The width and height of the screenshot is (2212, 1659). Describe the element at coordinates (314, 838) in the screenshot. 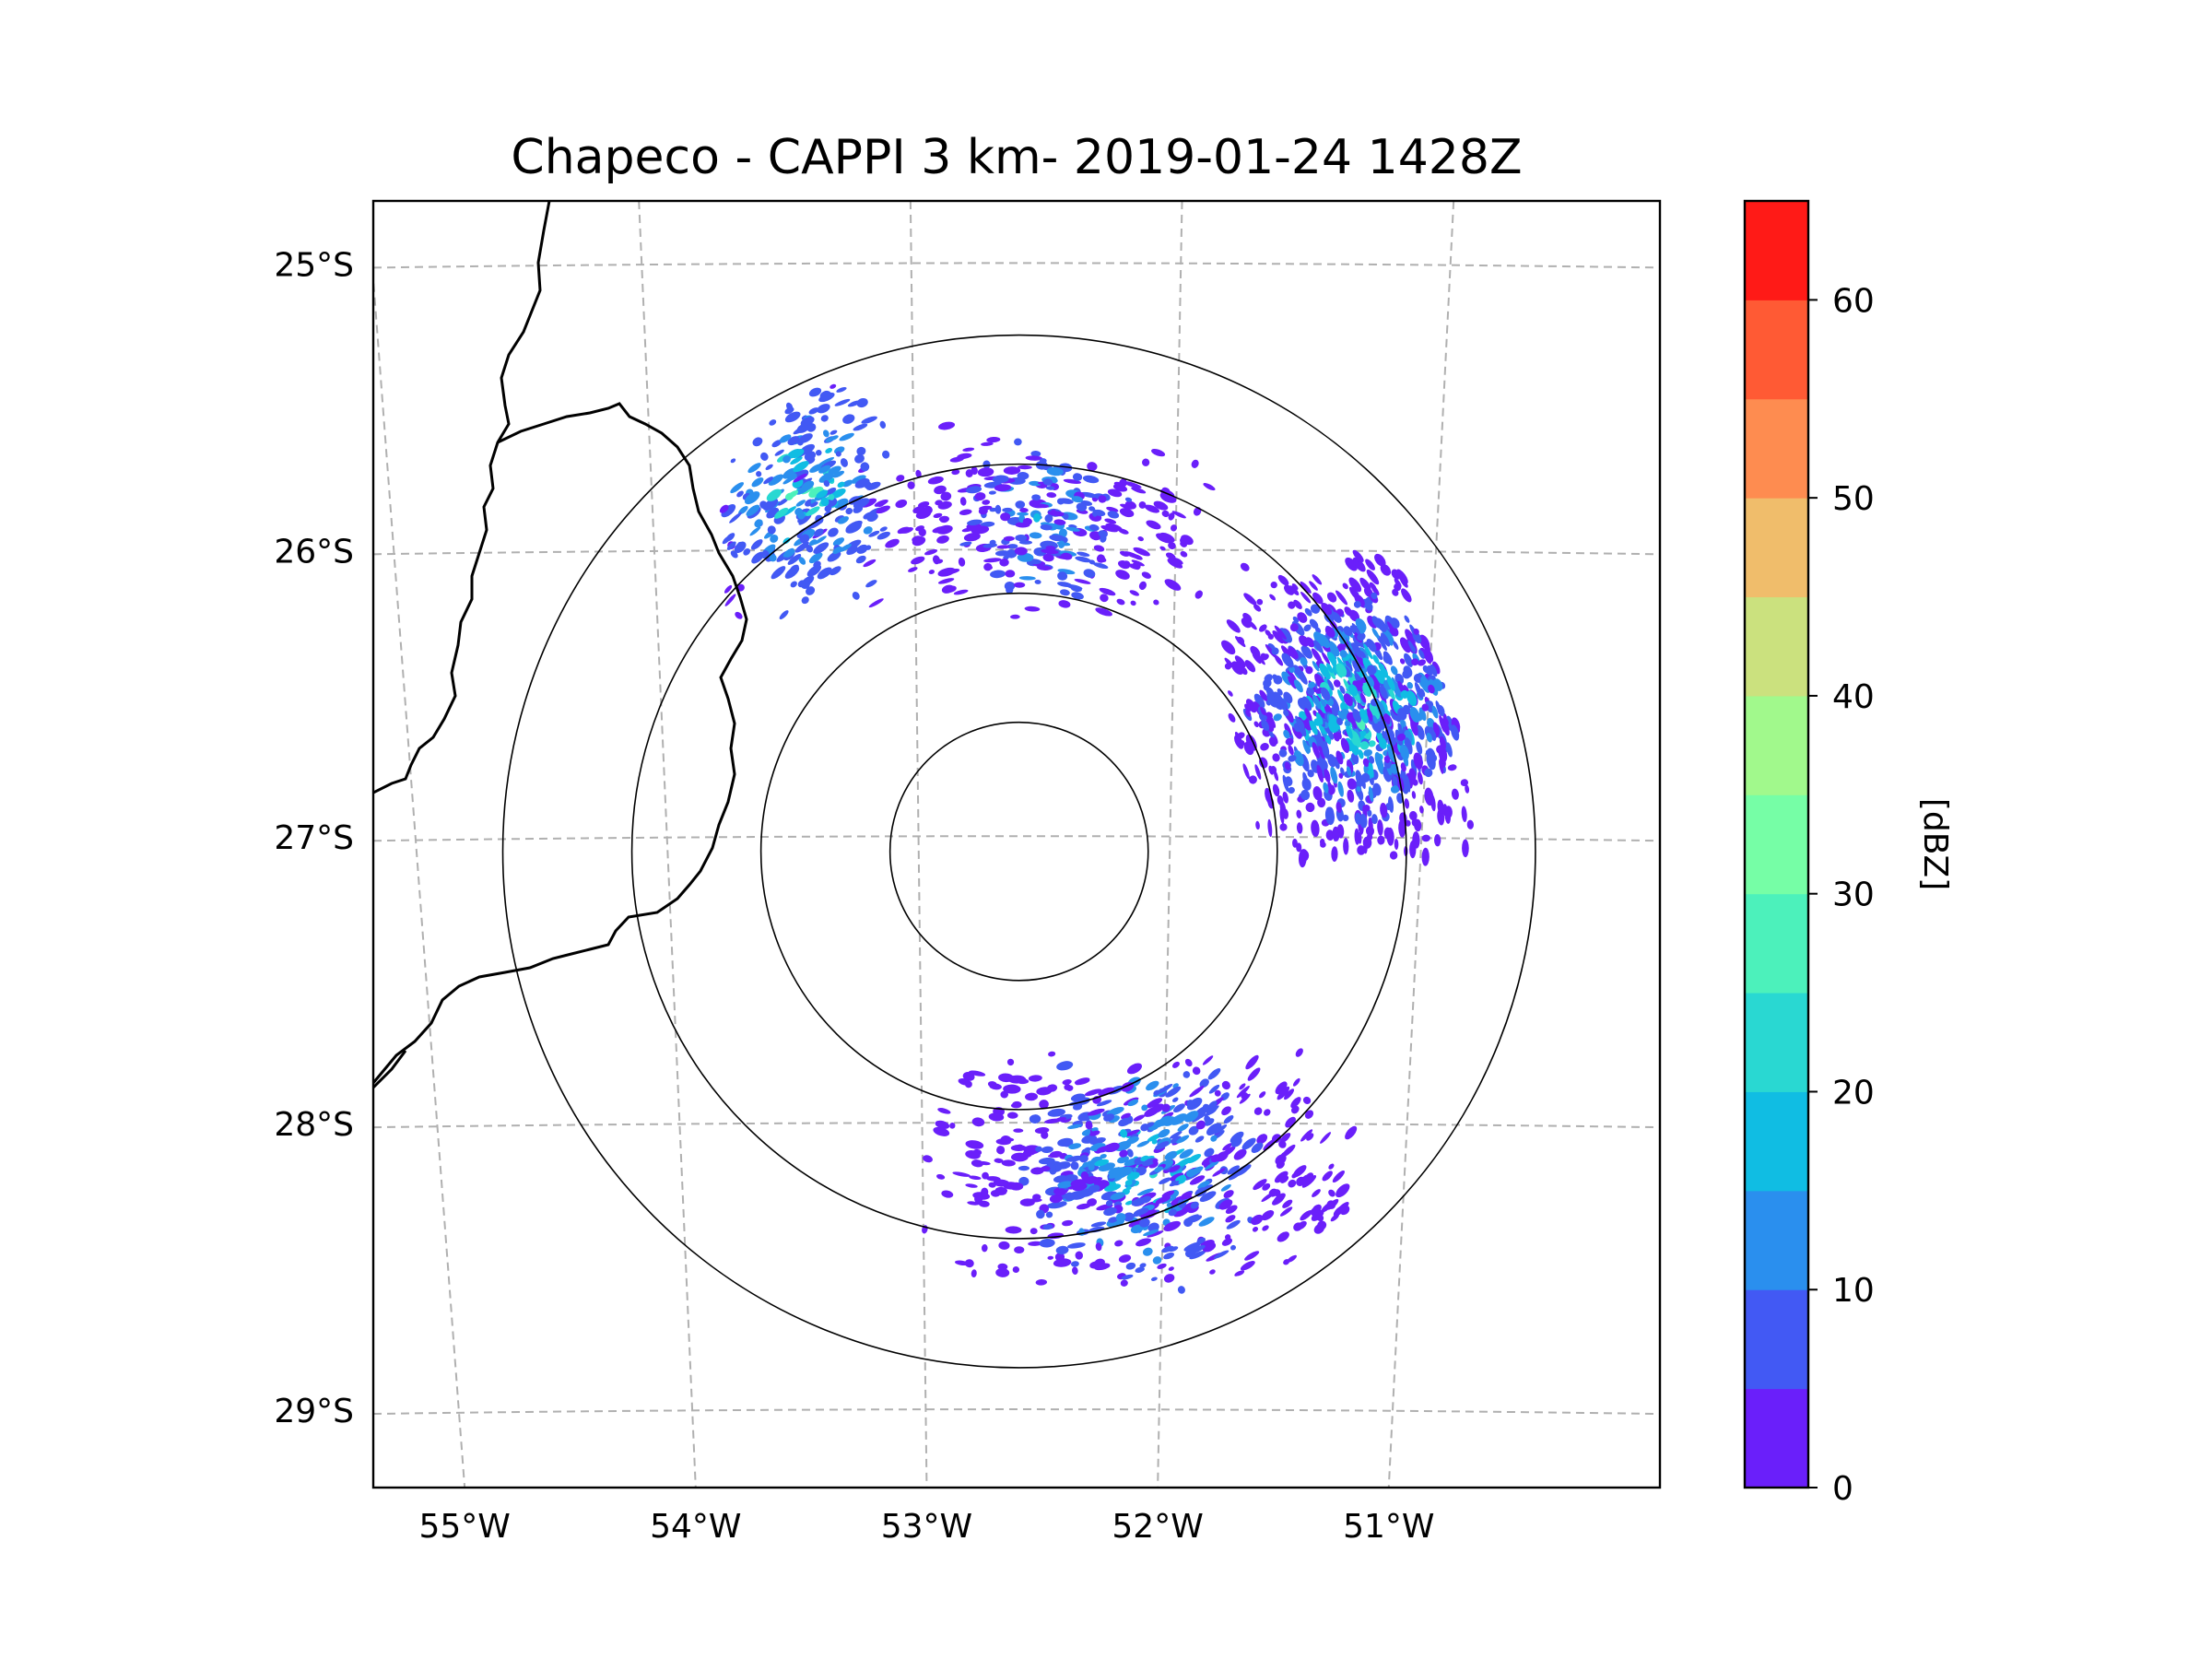

I see `y-axis-ticks: 25°S 26°S 27°S 28°S 29°S` at that location.